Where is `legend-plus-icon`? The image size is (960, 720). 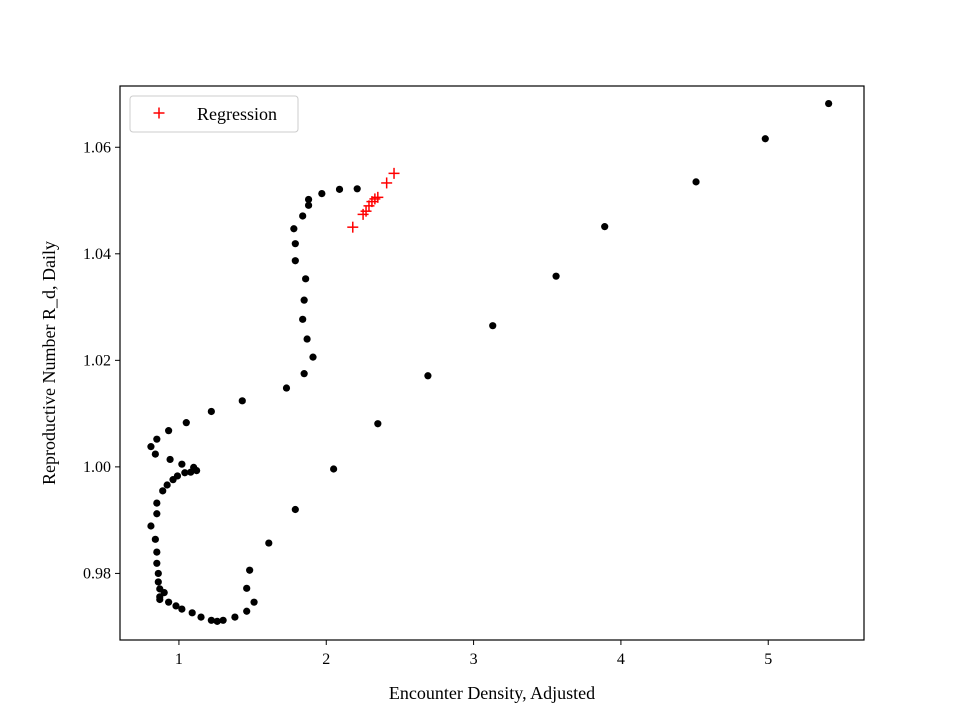
legend-plus-icon is located at coordinates (159, 113).